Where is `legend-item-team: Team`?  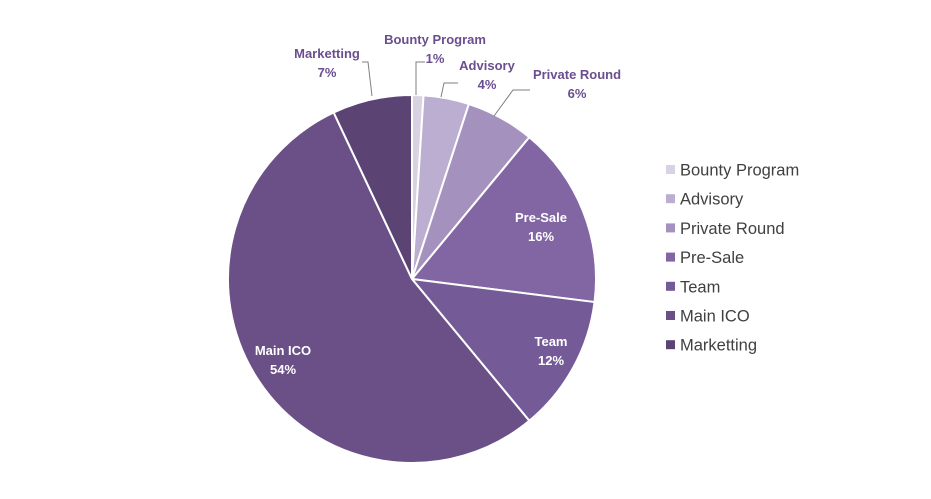 legend-item-team: Team is located at coordinates (693, 287).